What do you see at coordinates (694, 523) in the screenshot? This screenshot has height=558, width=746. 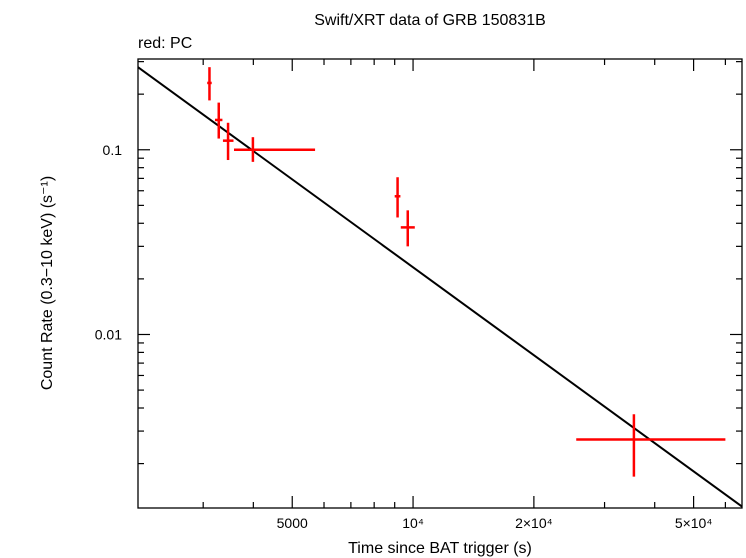 I see `x-tick-label: 5×10⁴` at bounding box center [694, 523].